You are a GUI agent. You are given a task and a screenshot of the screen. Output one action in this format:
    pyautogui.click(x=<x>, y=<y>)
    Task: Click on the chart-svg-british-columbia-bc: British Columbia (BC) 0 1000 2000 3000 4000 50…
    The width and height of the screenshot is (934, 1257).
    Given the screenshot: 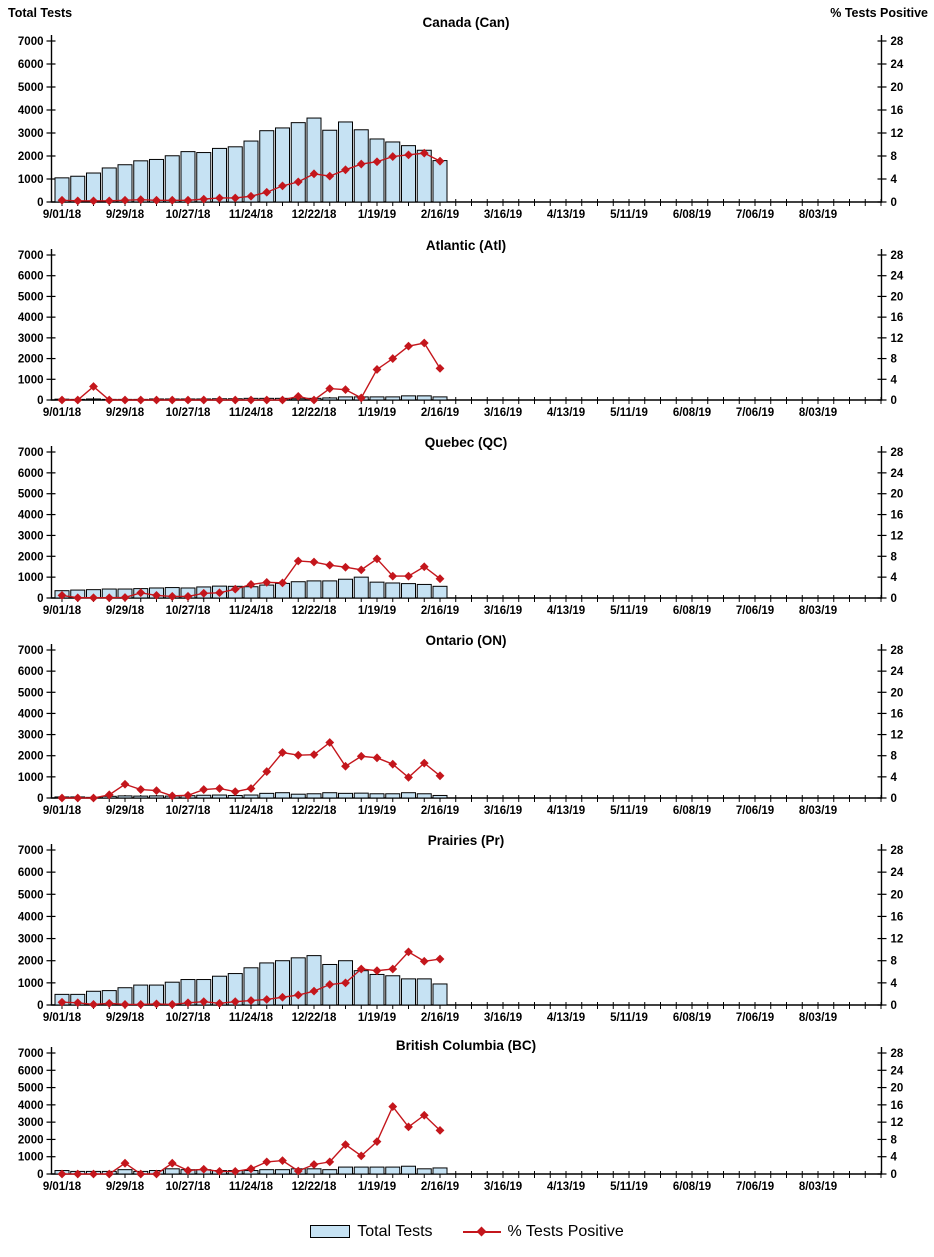 What is the action you would take?
    pyautogui.click(x=461, y=1115)
    